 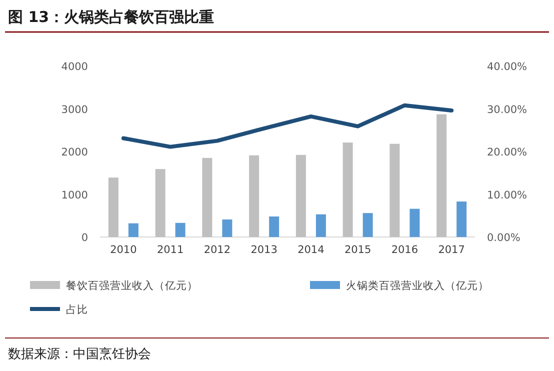 I want to click on x-tick-label: 2015, so click(x=358, y=250).